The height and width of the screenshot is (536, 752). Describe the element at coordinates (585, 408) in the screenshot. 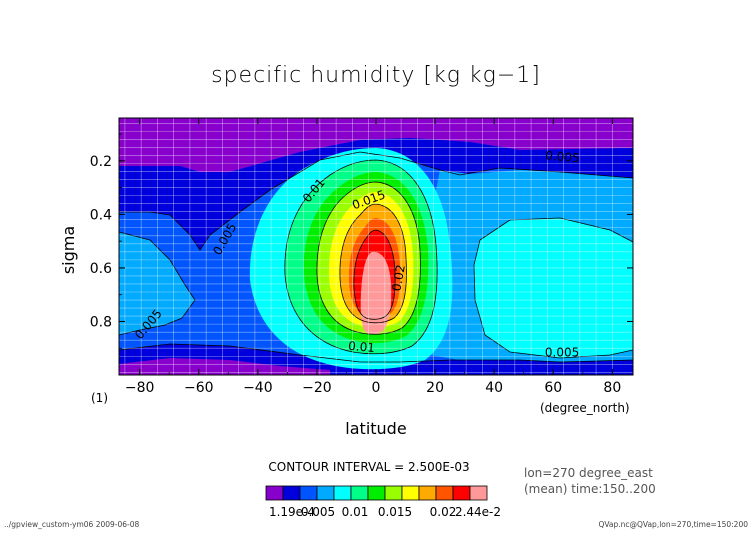

I see `x-axis-units: (degree_north)` at that location.